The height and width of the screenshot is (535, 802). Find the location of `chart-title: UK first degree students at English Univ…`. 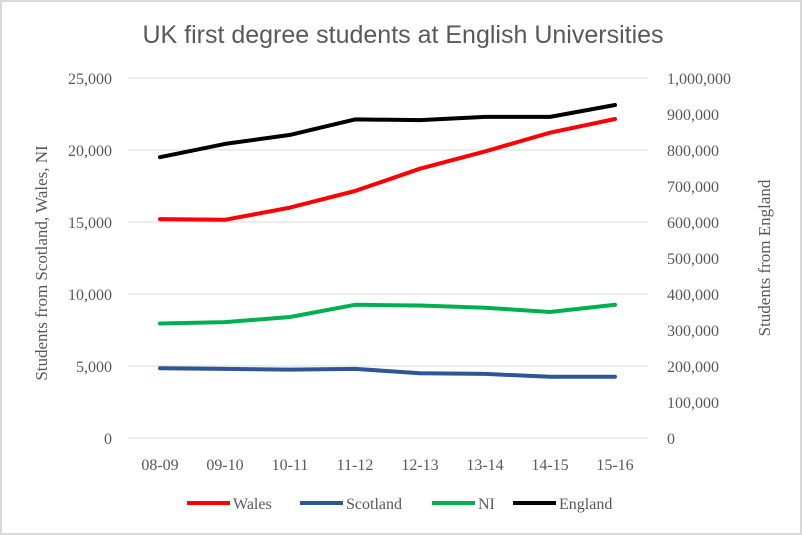

chart-title: UK first degree students at English Univ… is located at coordinates (403, 35).